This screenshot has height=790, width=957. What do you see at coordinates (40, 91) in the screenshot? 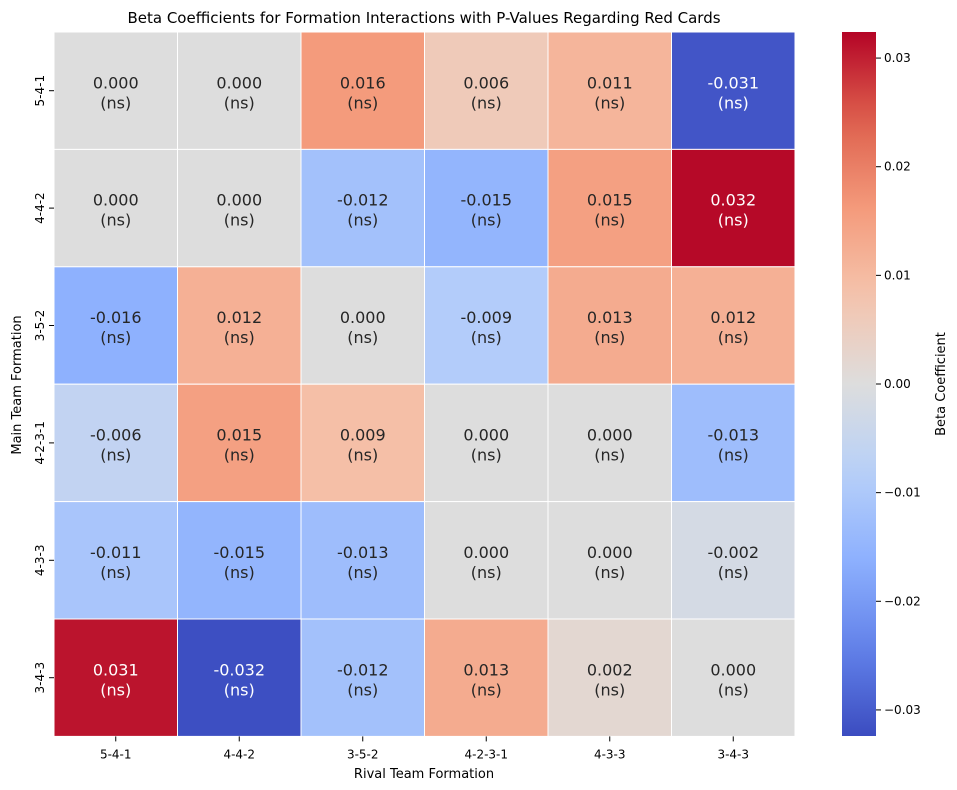
I see `y-tick-label: 5-4-1` at bounding box center [40, 91].